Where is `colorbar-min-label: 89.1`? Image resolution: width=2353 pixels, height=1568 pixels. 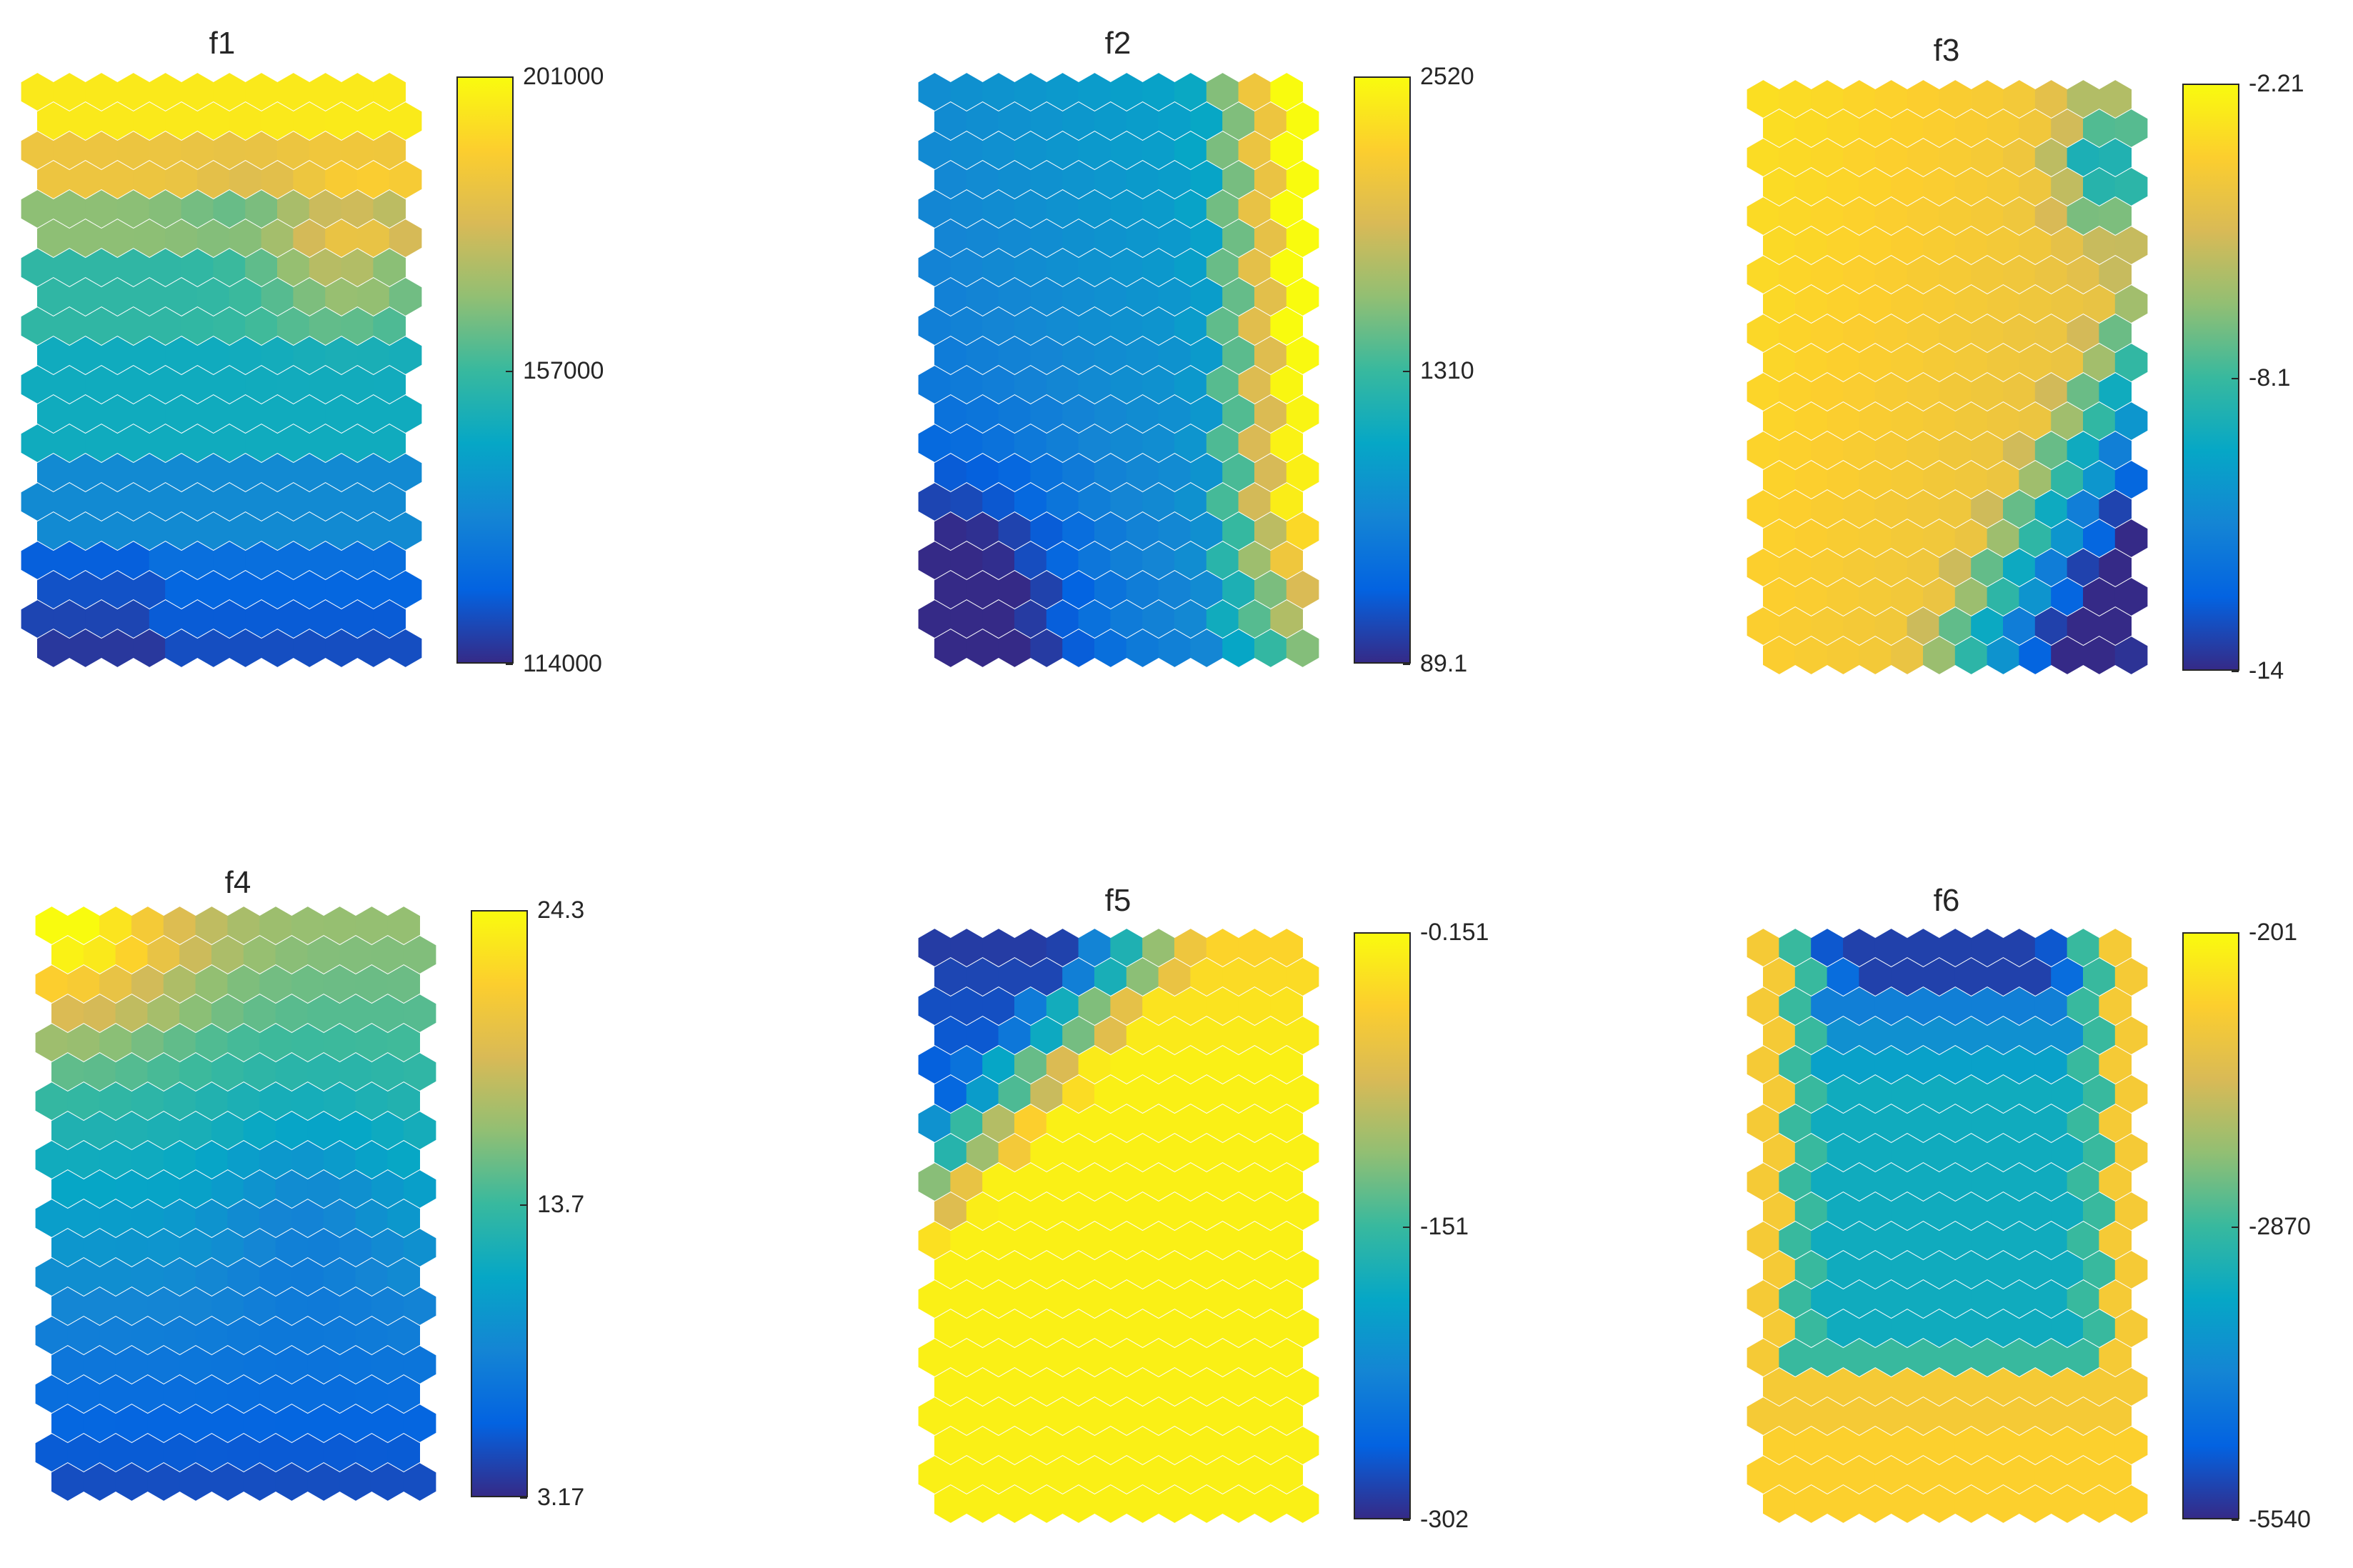 colorbar-min-label: 89.1 is located at coordinates (1443, 663).